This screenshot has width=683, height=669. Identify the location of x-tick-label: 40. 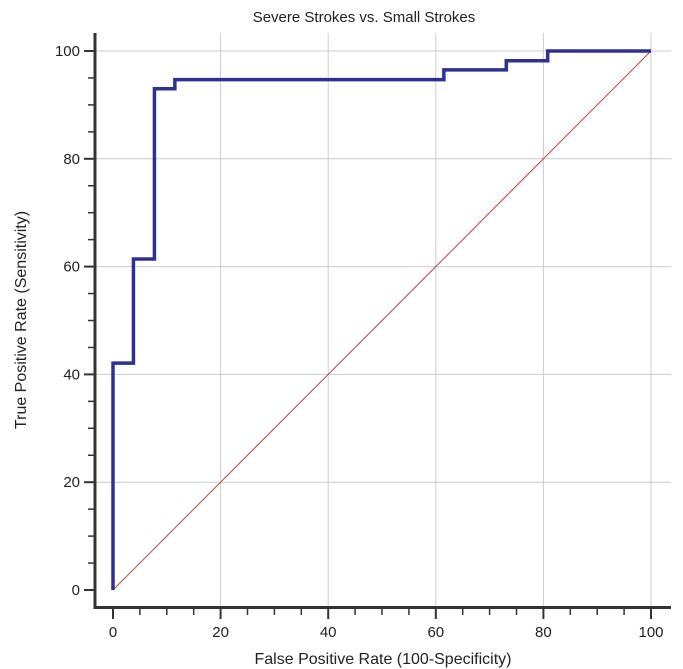
(328, 632).